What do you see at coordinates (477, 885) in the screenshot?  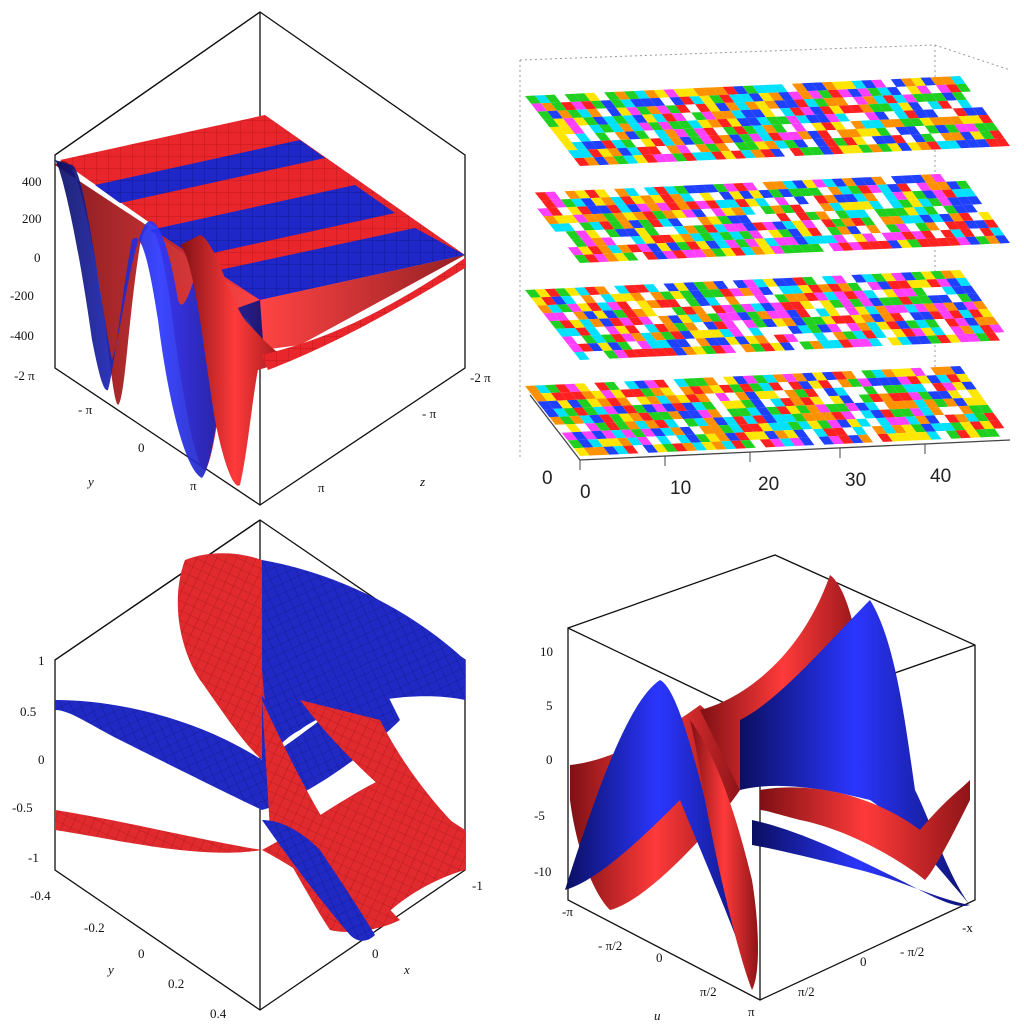 I see `bl-x-tick: -1` at bounding box center [477, 885].